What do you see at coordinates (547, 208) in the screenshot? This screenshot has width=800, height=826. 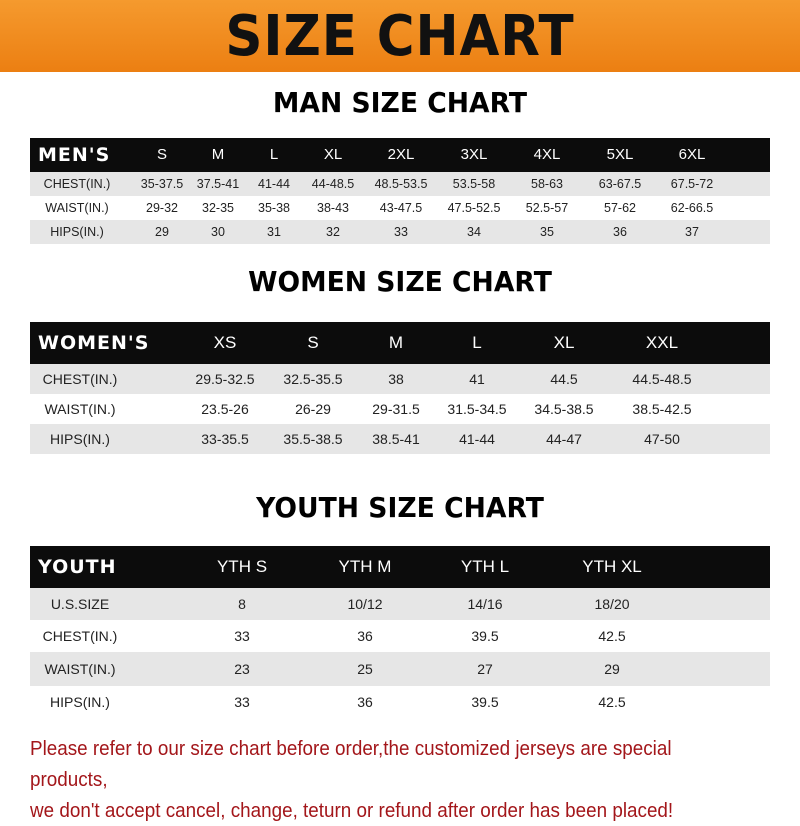 I see `table-cell: 52.5-57` at bounding box center [547, 208].